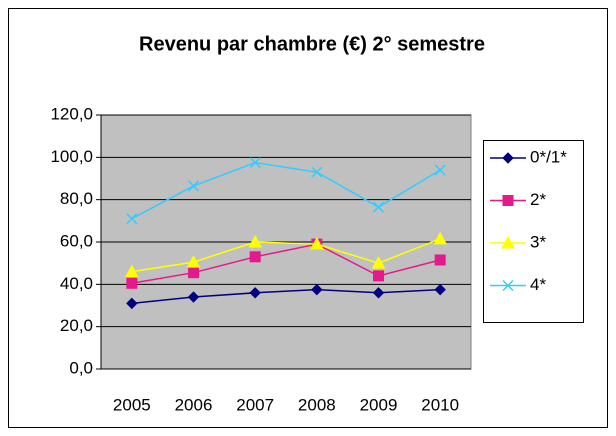 Image resolution: width=616 pixels, height=436 pixels. What do you see at coordinates (132, 404) in the screenshot?
I see `x-tick-label: 2005` at bounding box center [132, 404].